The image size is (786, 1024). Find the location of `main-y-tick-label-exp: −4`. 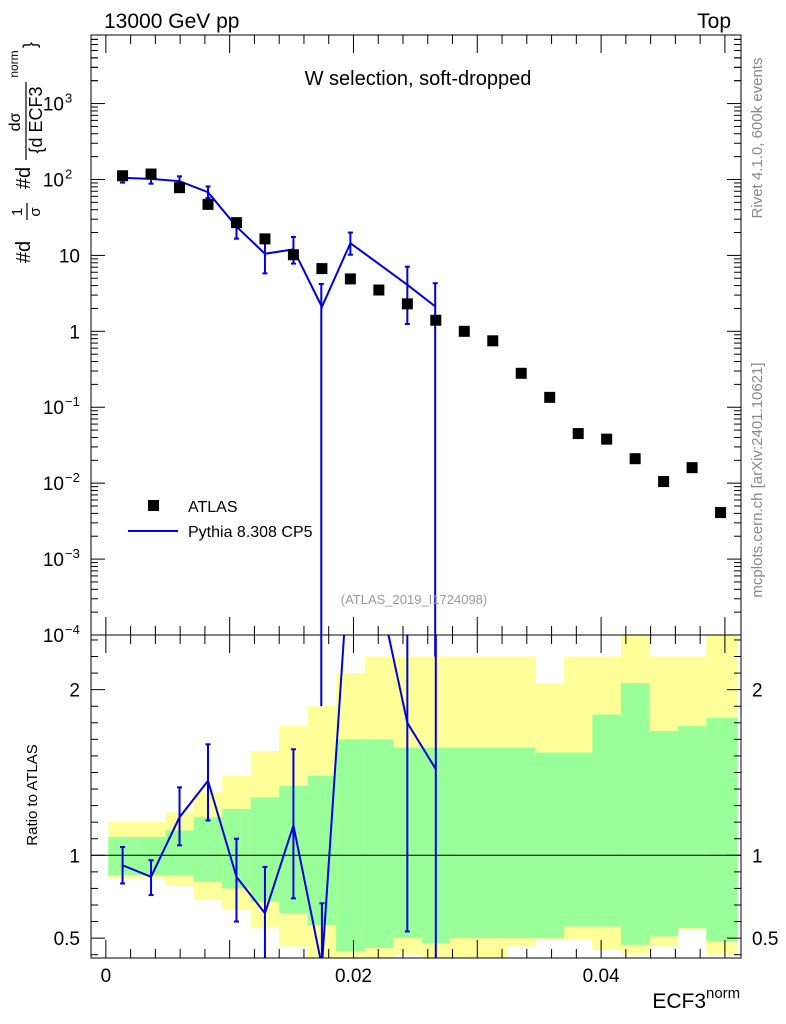

main-y-tick-label-exp: −4 is located at coordinates (72, 629).